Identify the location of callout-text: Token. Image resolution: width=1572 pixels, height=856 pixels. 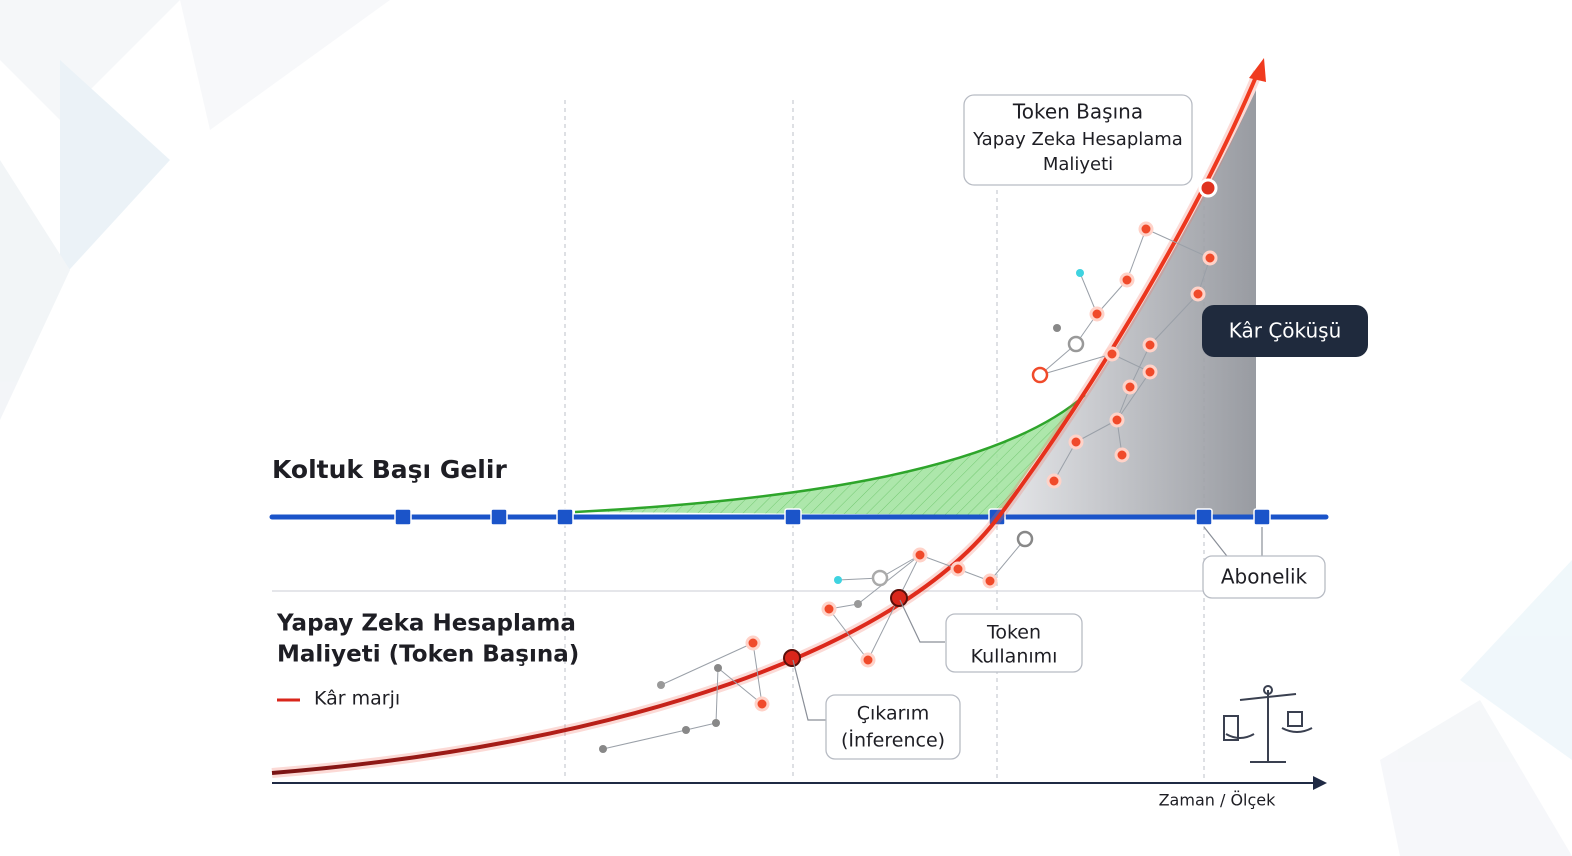
(1013, 633).